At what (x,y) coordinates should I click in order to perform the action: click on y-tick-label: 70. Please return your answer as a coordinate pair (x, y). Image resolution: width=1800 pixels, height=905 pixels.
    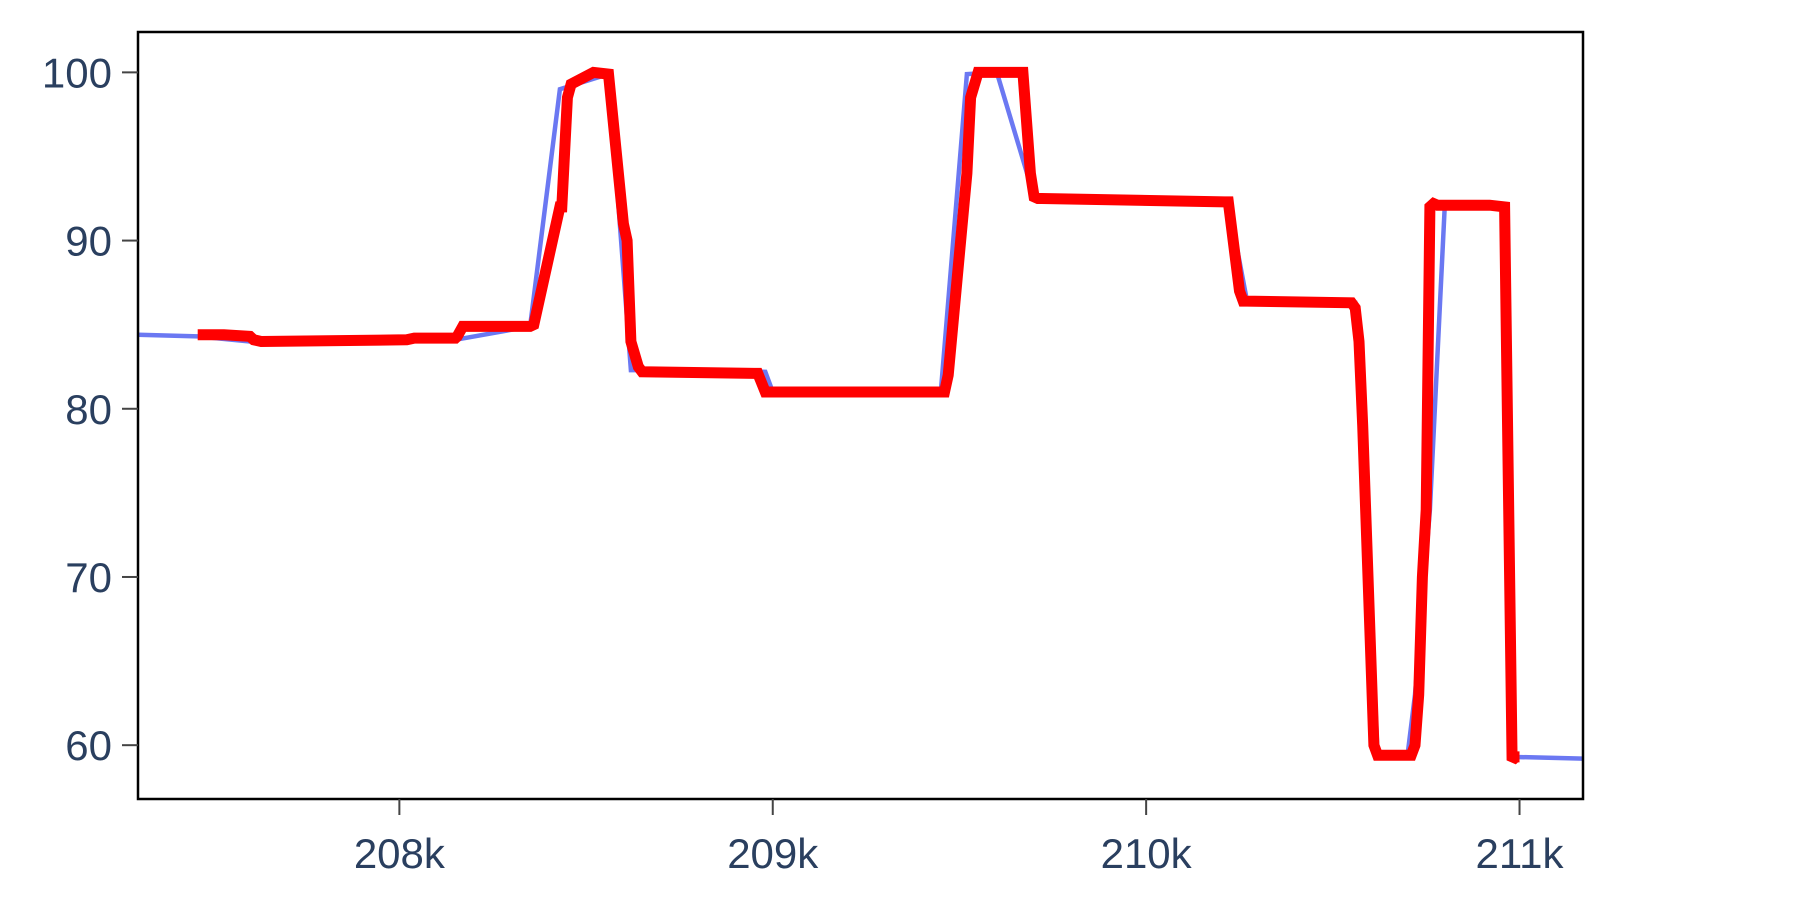
    Looking at the image, I should click on (88, 577).